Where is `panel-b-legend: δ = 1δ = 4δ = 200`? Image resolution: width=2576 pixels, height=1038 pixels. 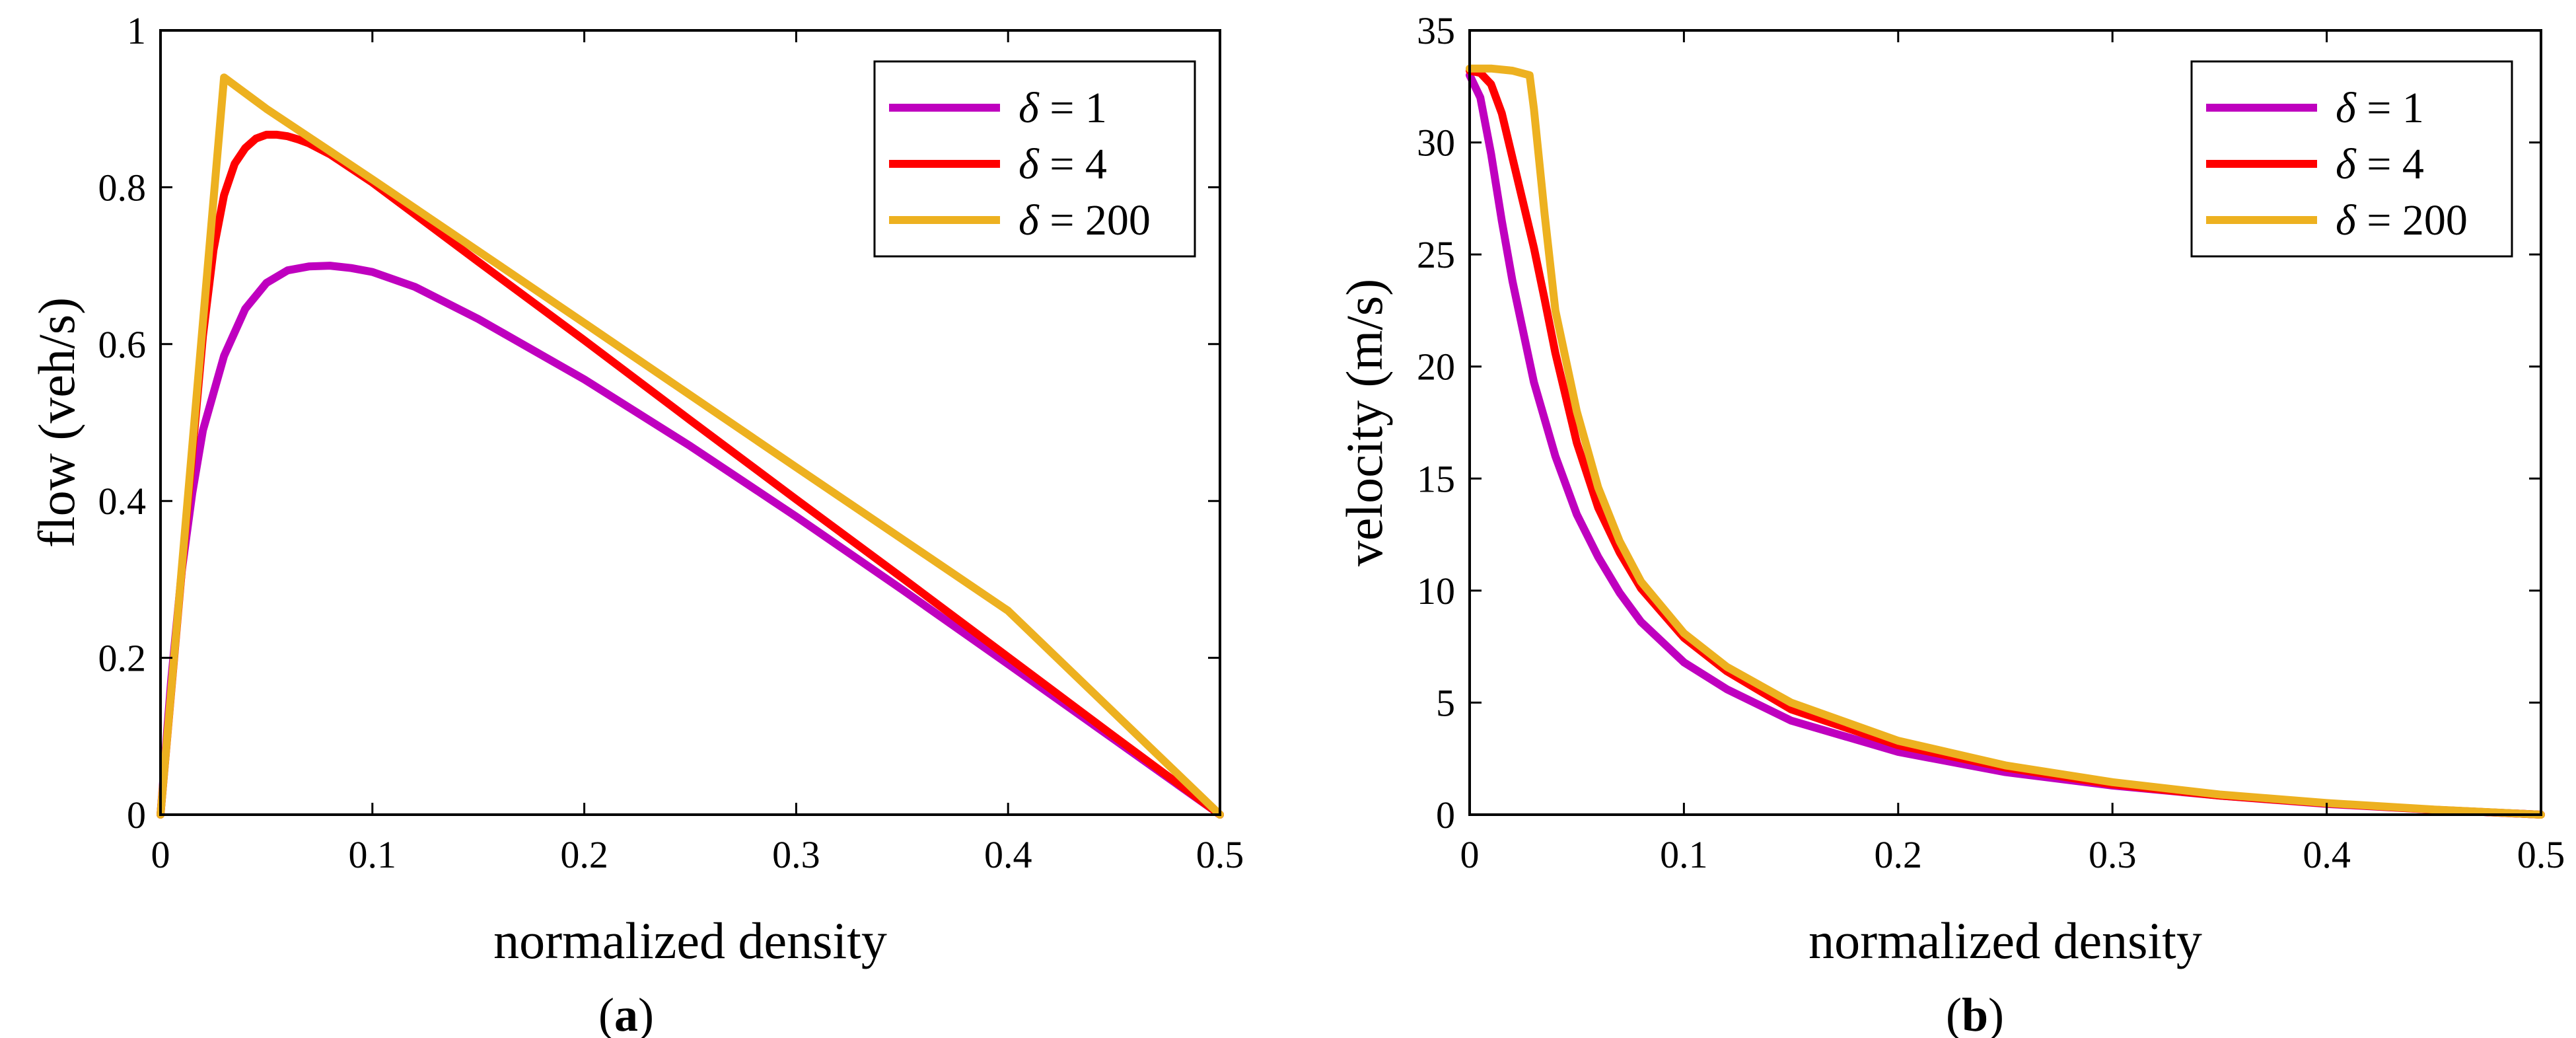 panel-b-legend: δ = 1δ = 4δ = 200 is located at coordinates (2352, 159).